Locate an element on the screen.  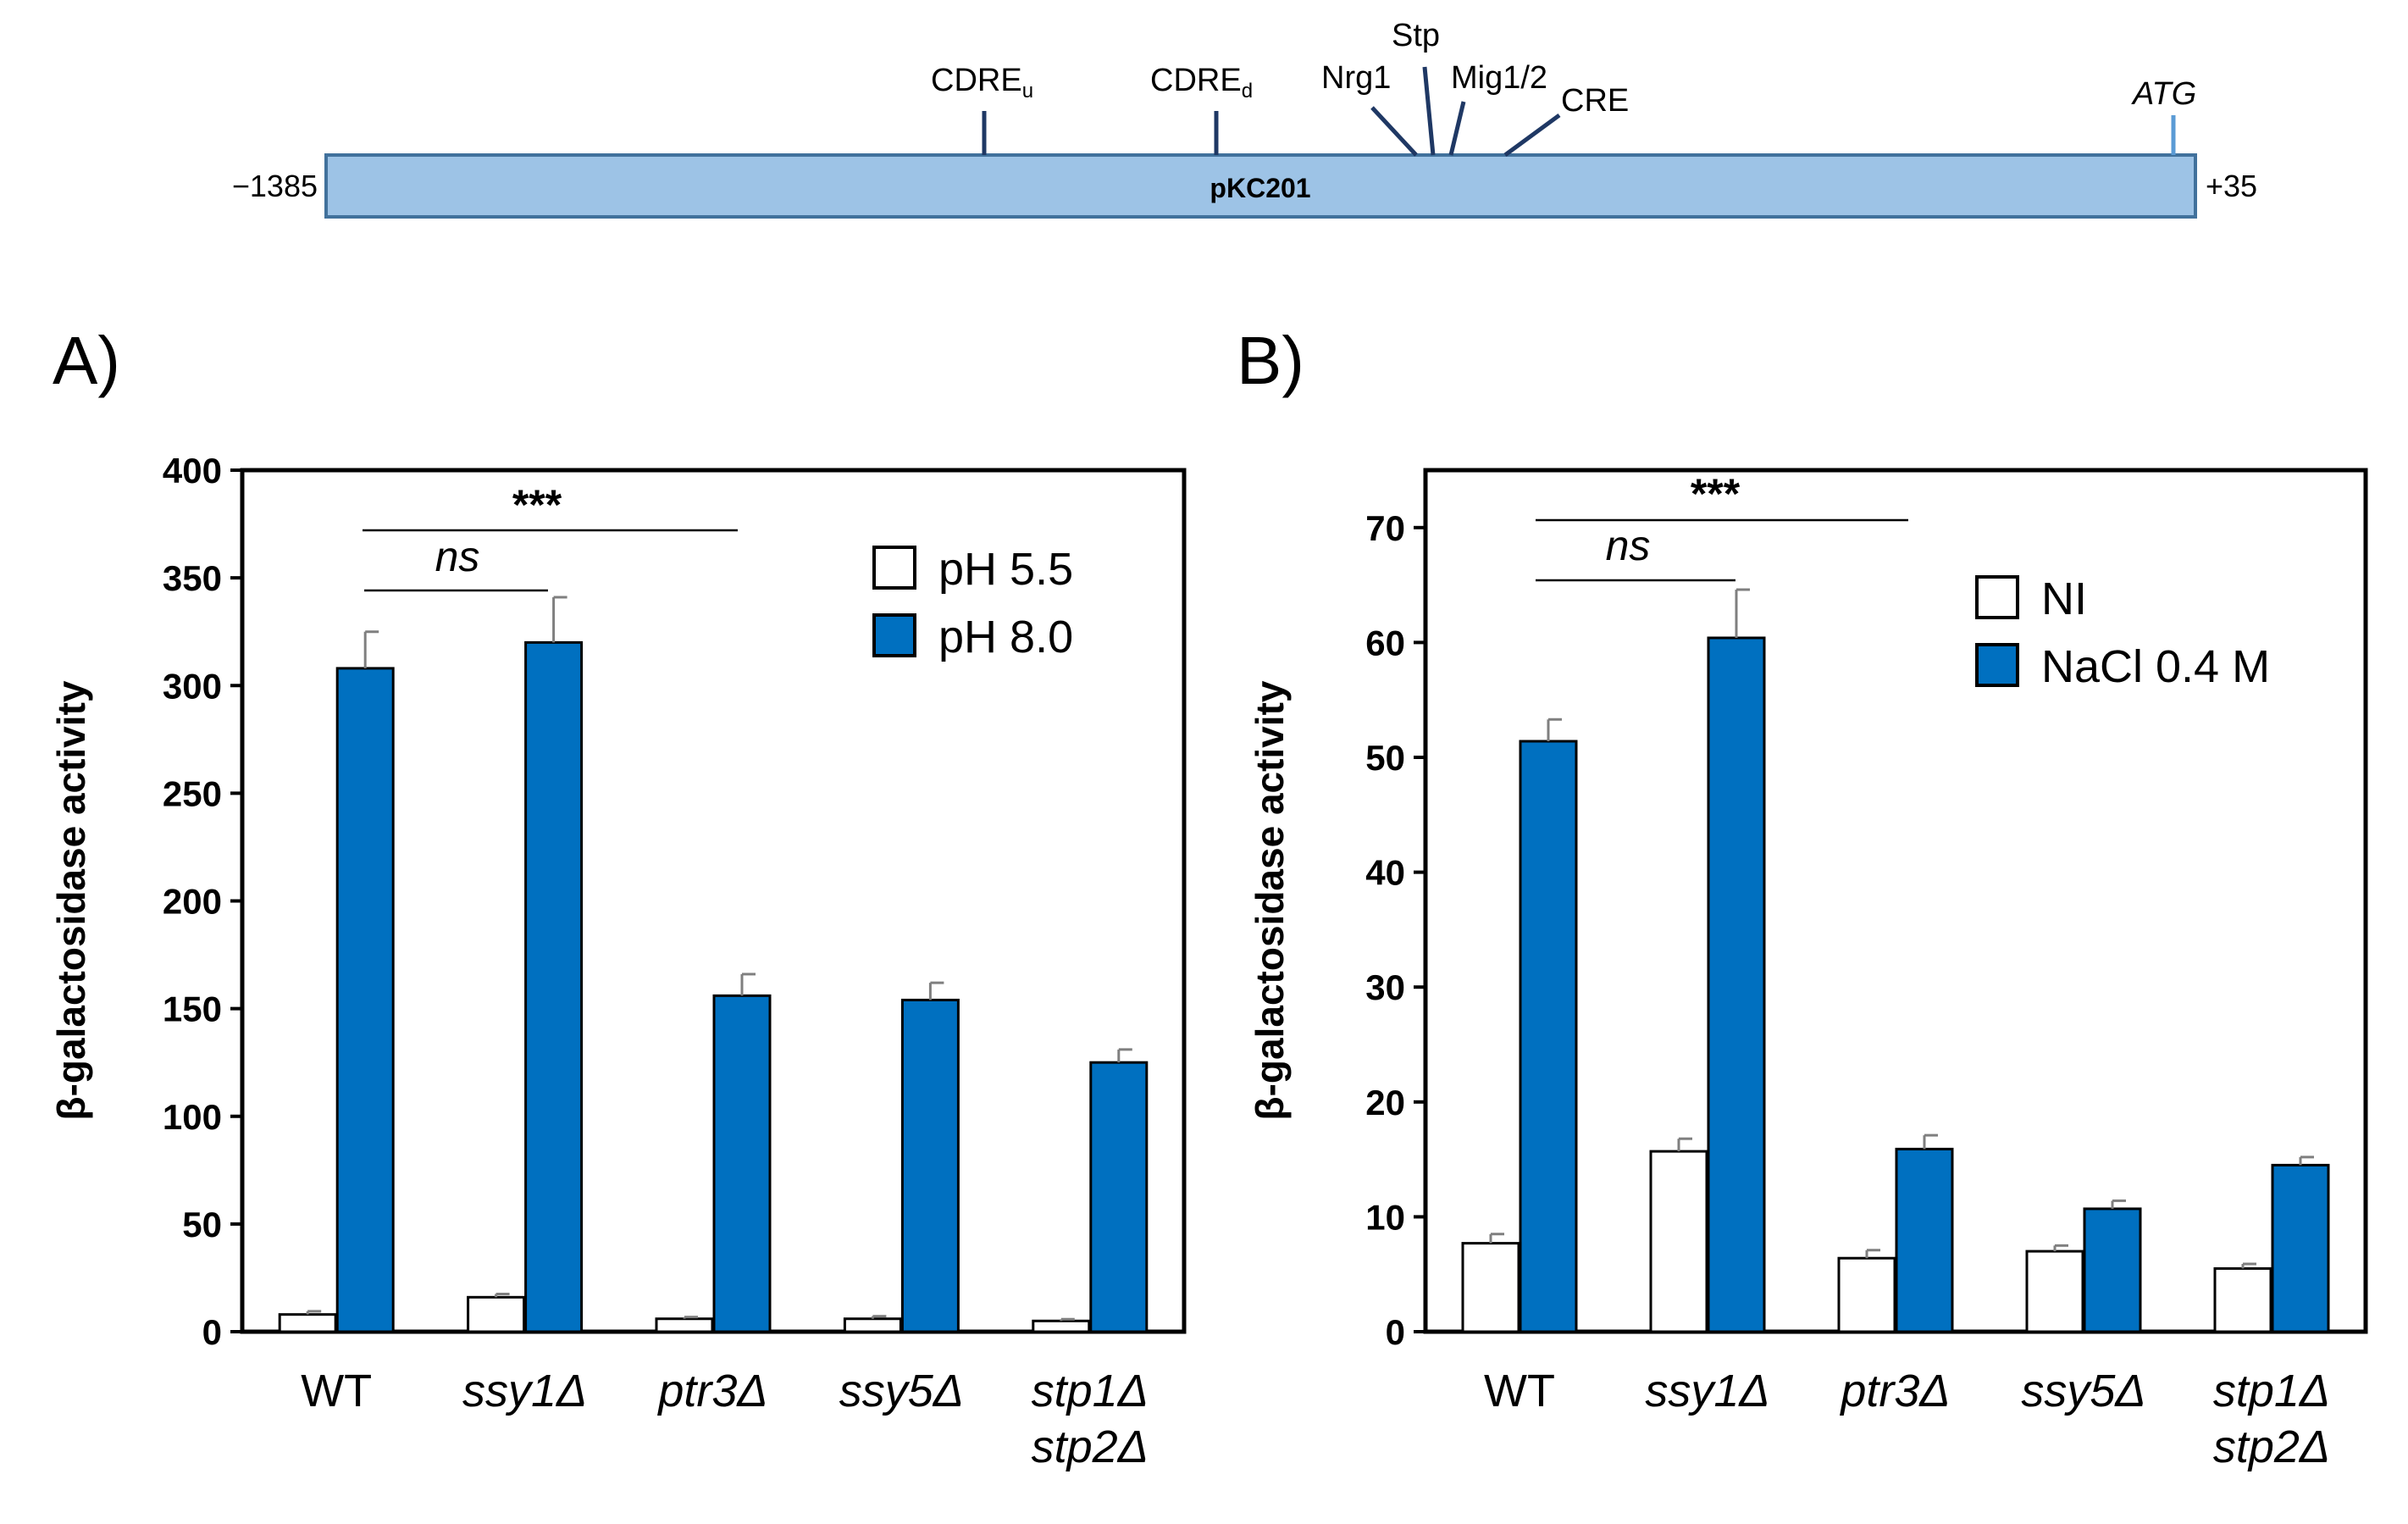
site-label-stp: Stp is located at coordinates (1416, 35).